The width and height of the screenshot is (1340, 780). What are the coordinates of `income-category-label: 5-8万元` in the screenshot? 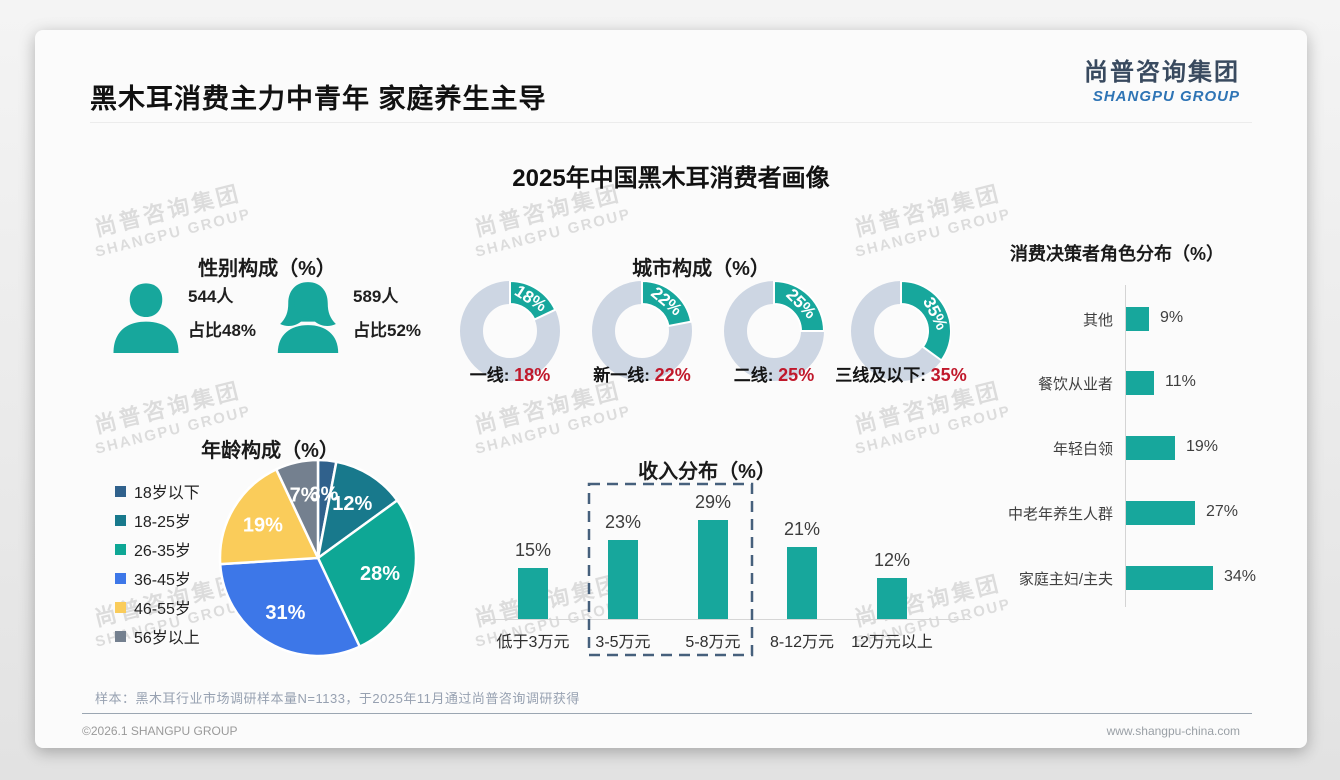 It's located at (713, 642).